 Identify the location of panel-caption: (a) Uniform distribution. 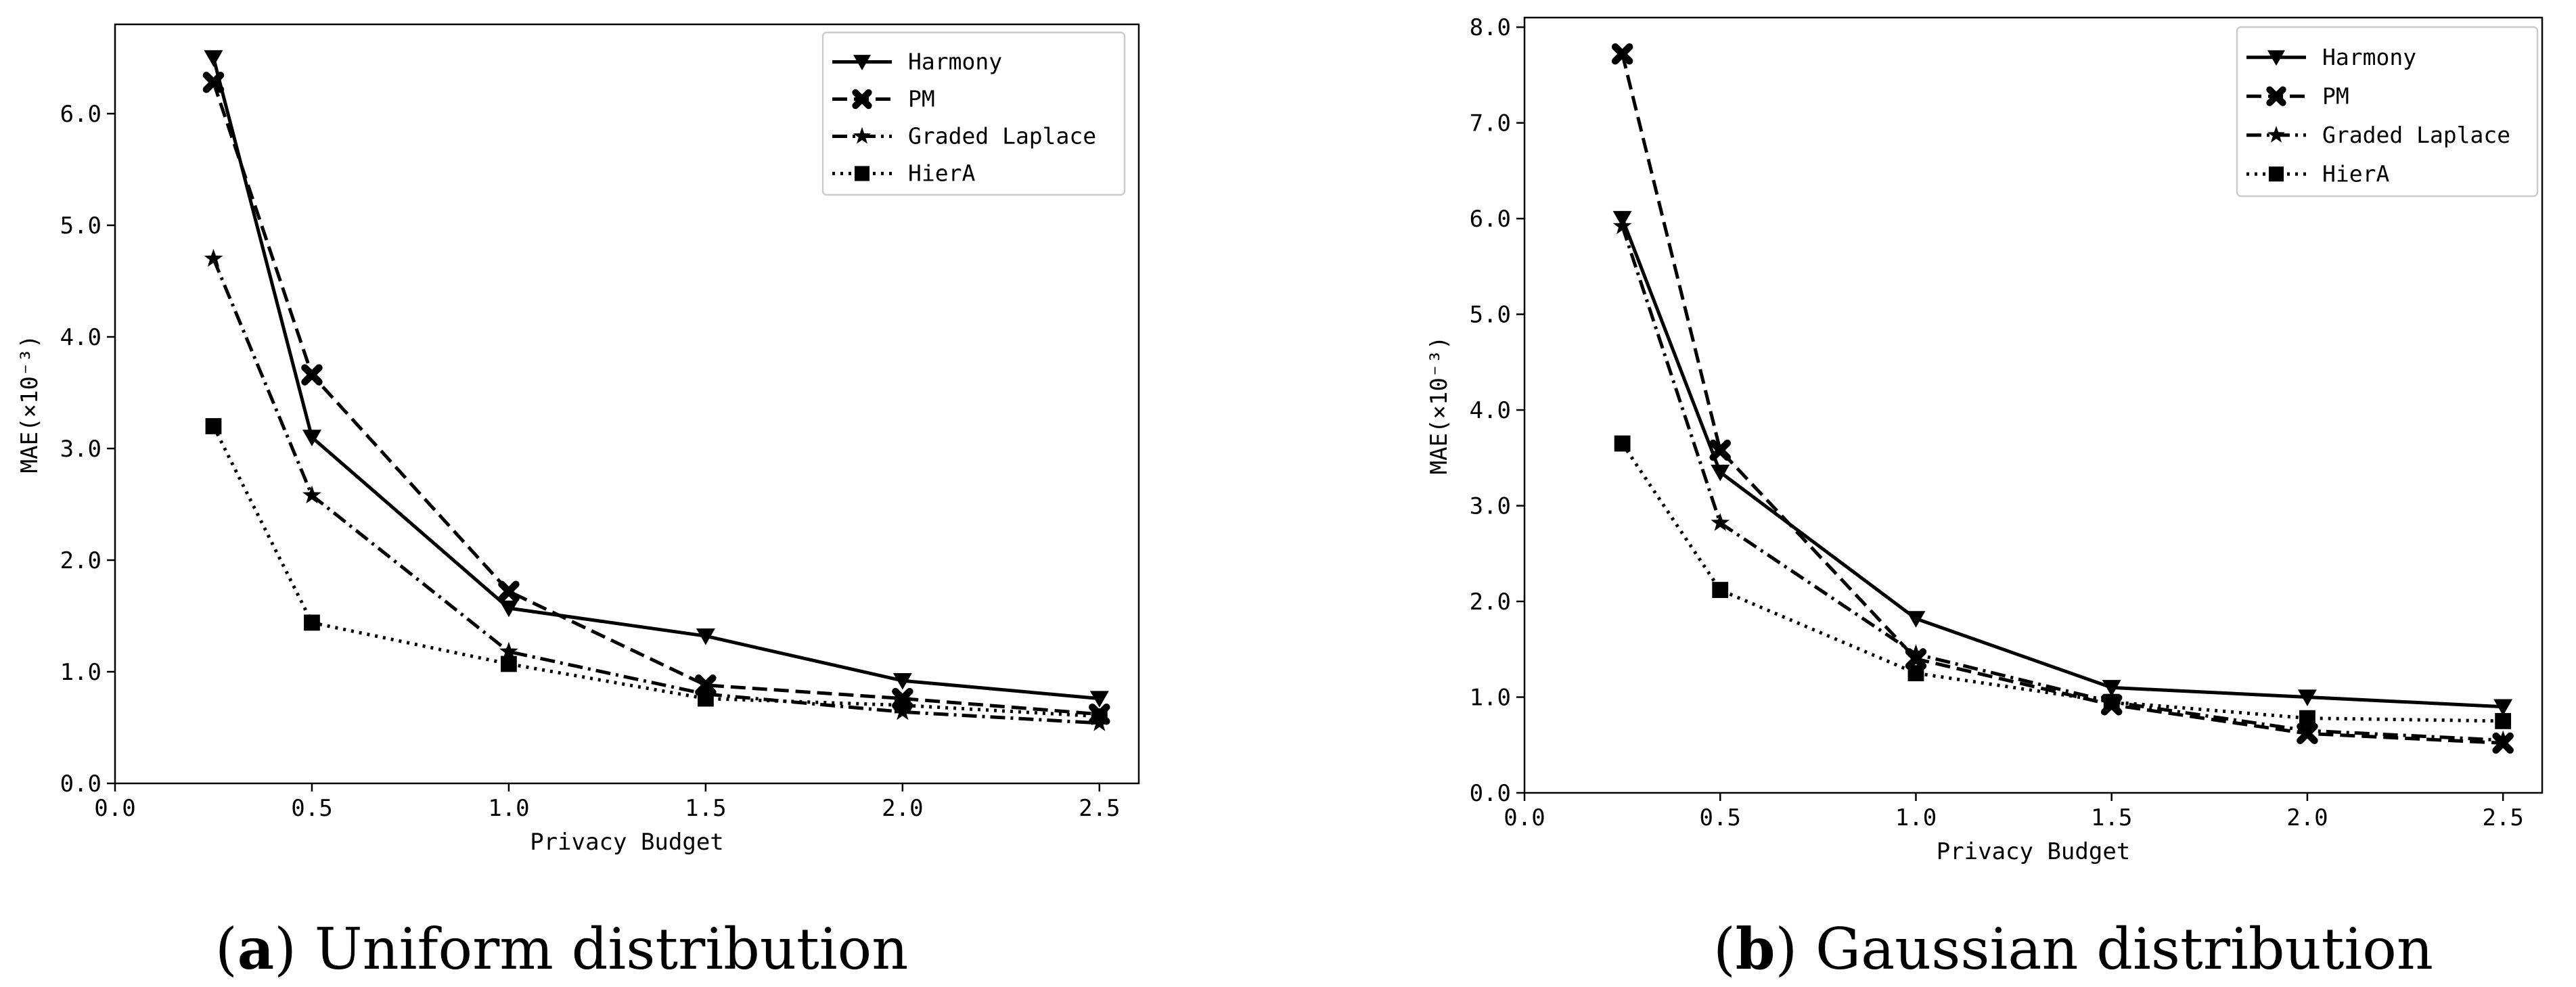
(561, 948).